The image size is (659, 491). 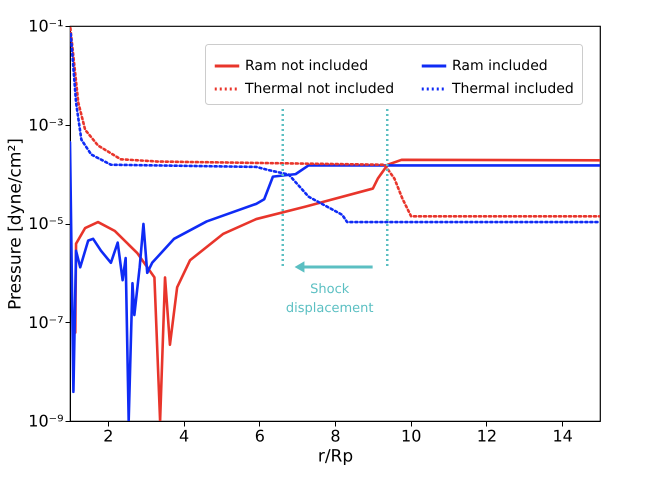 I want to click on y-tick-label: 10⁻⁹, so click(x=46, y=421).